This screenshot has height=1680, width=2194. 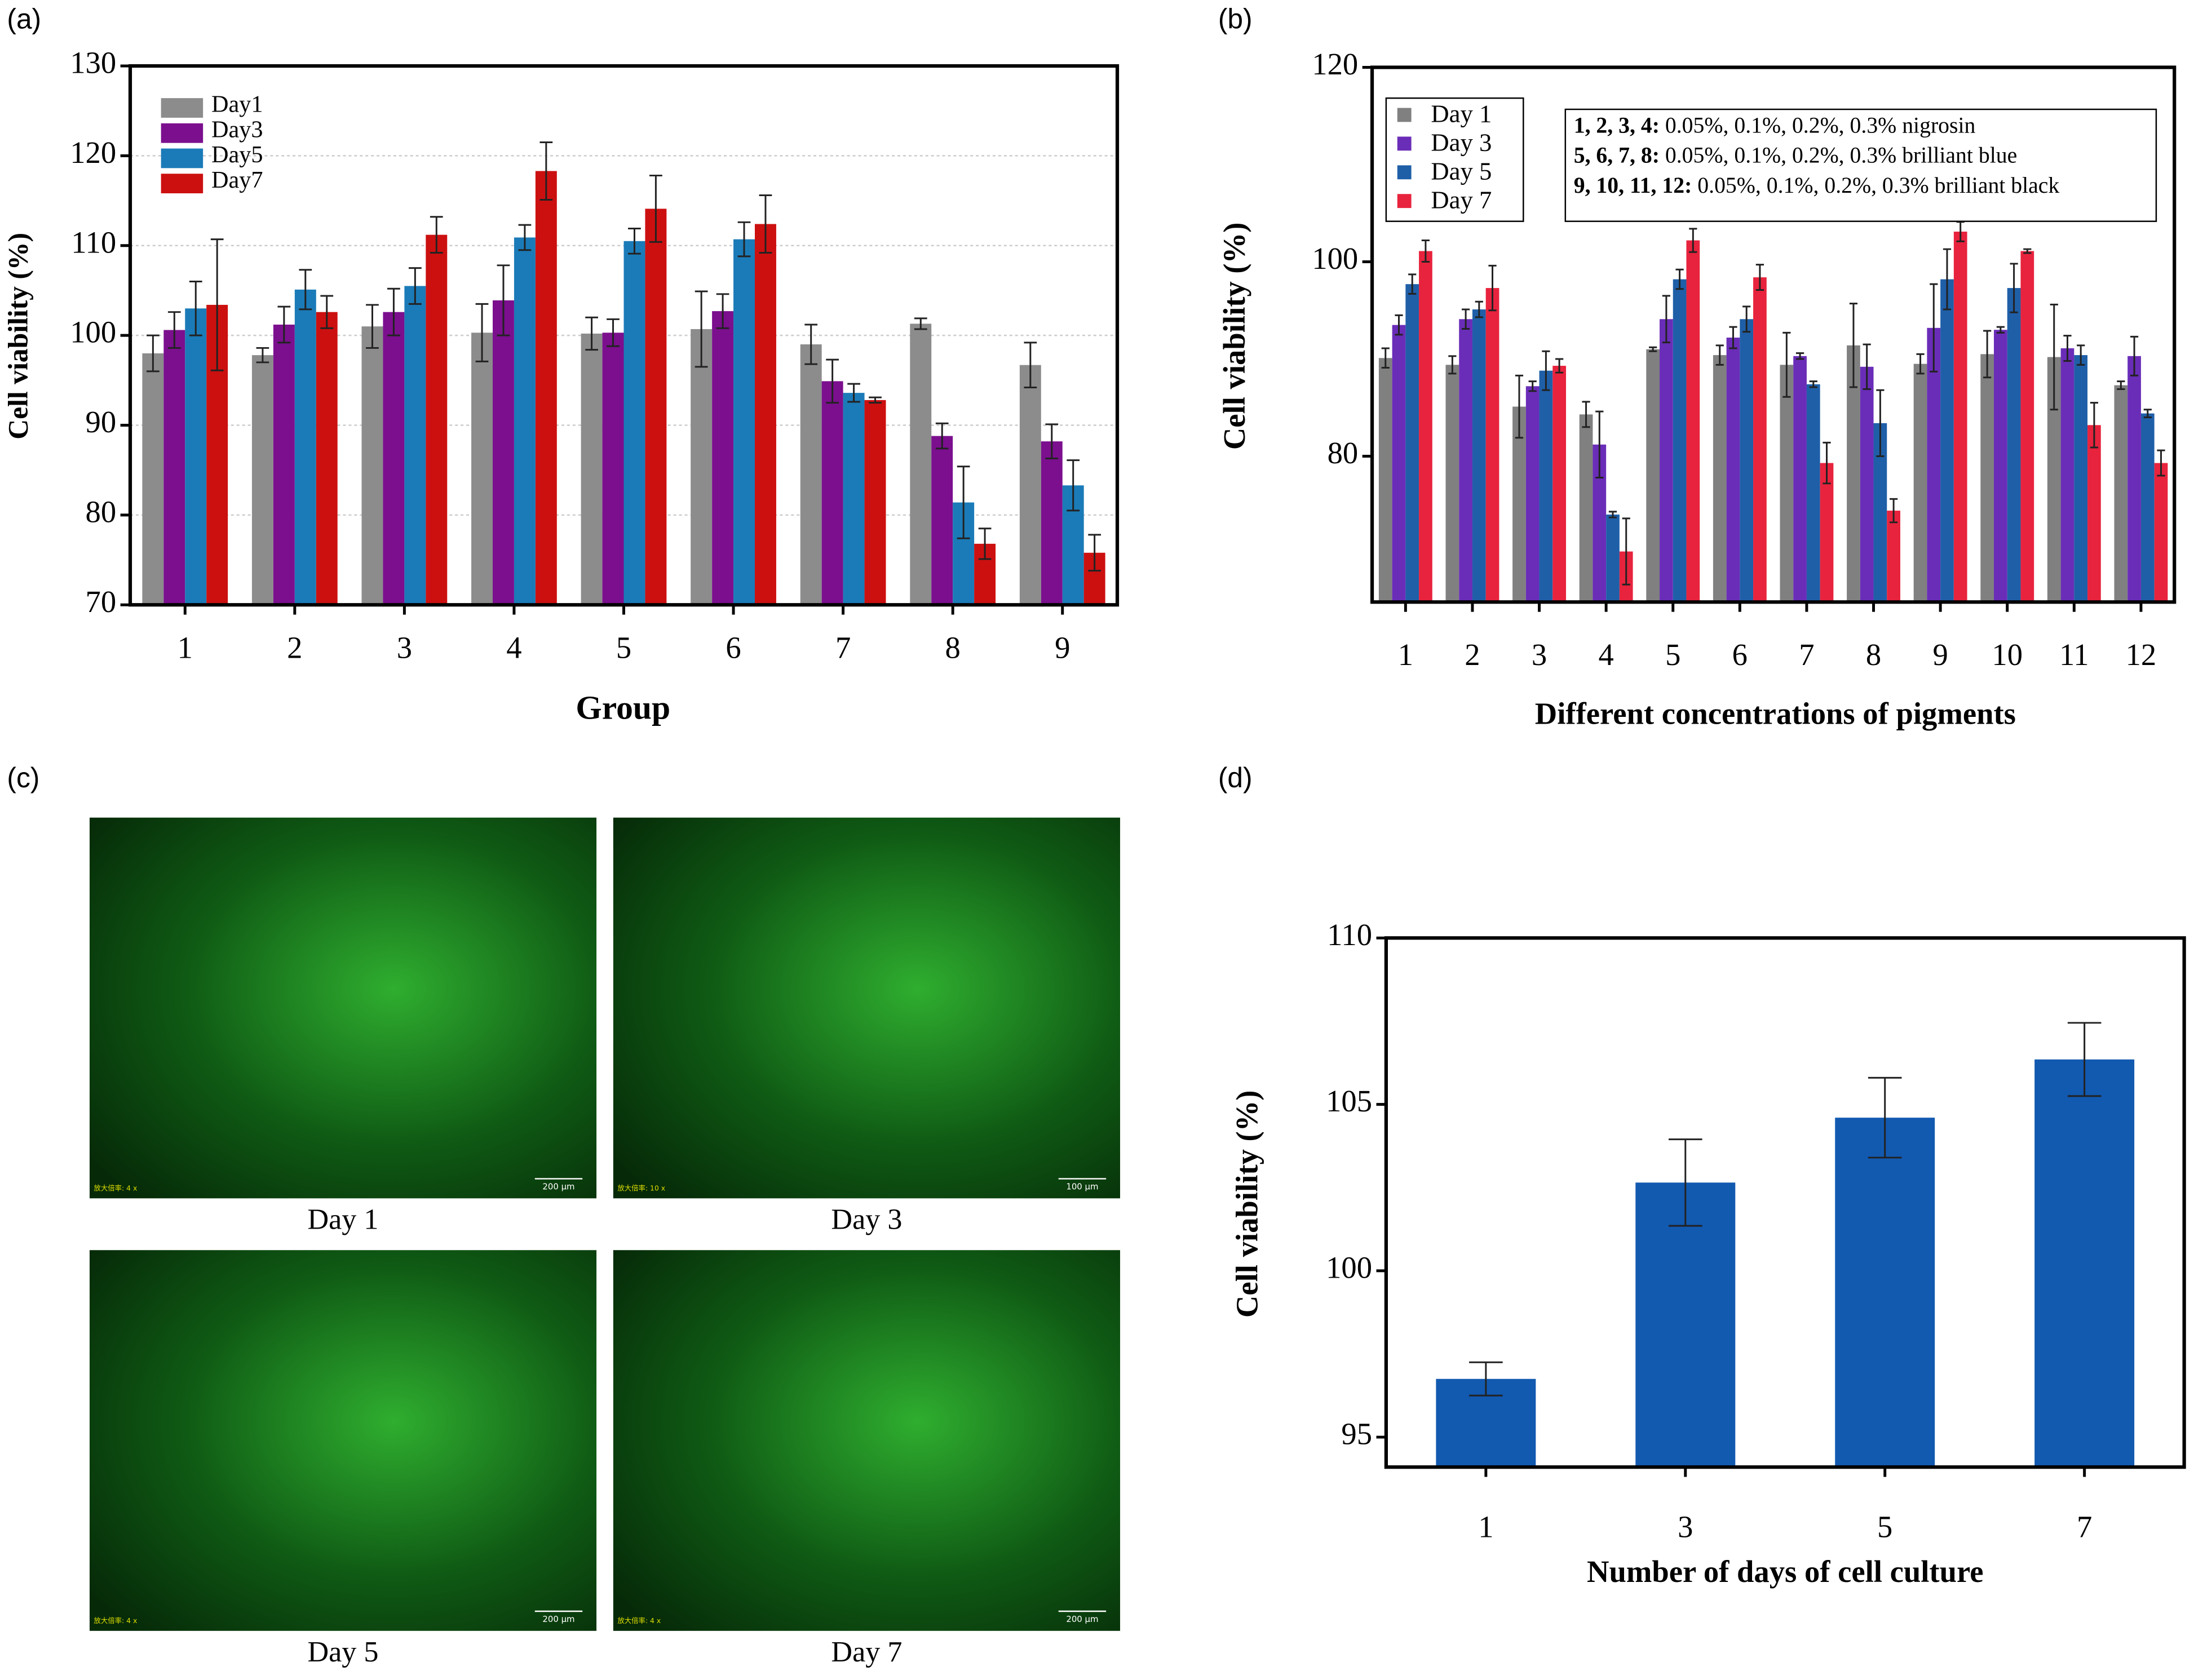 I want to click on legend-label: Day 1, so click(x=1462, y=114).